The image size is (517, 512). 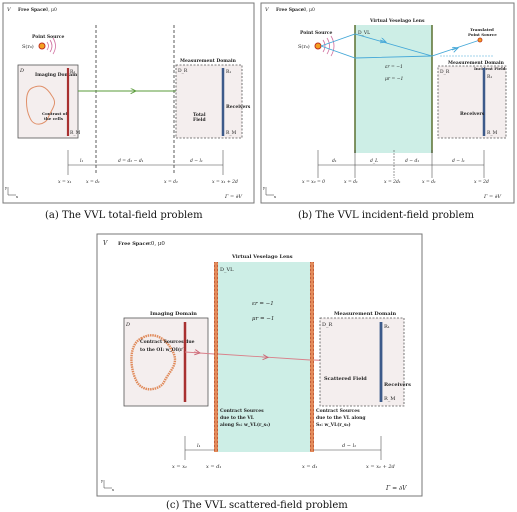 I want to click on b-point-source-label: S(r₀), so click(x=304, y=46).